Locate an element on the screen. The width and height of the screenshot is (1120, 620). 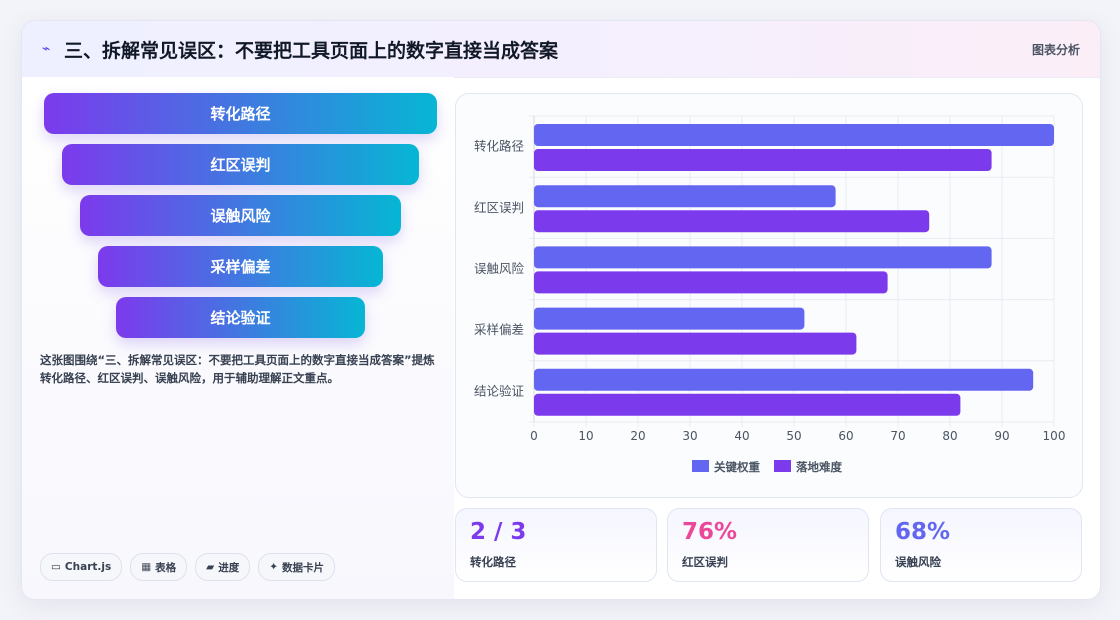
table-icon: ▦ is located at coordinates (146, 567).